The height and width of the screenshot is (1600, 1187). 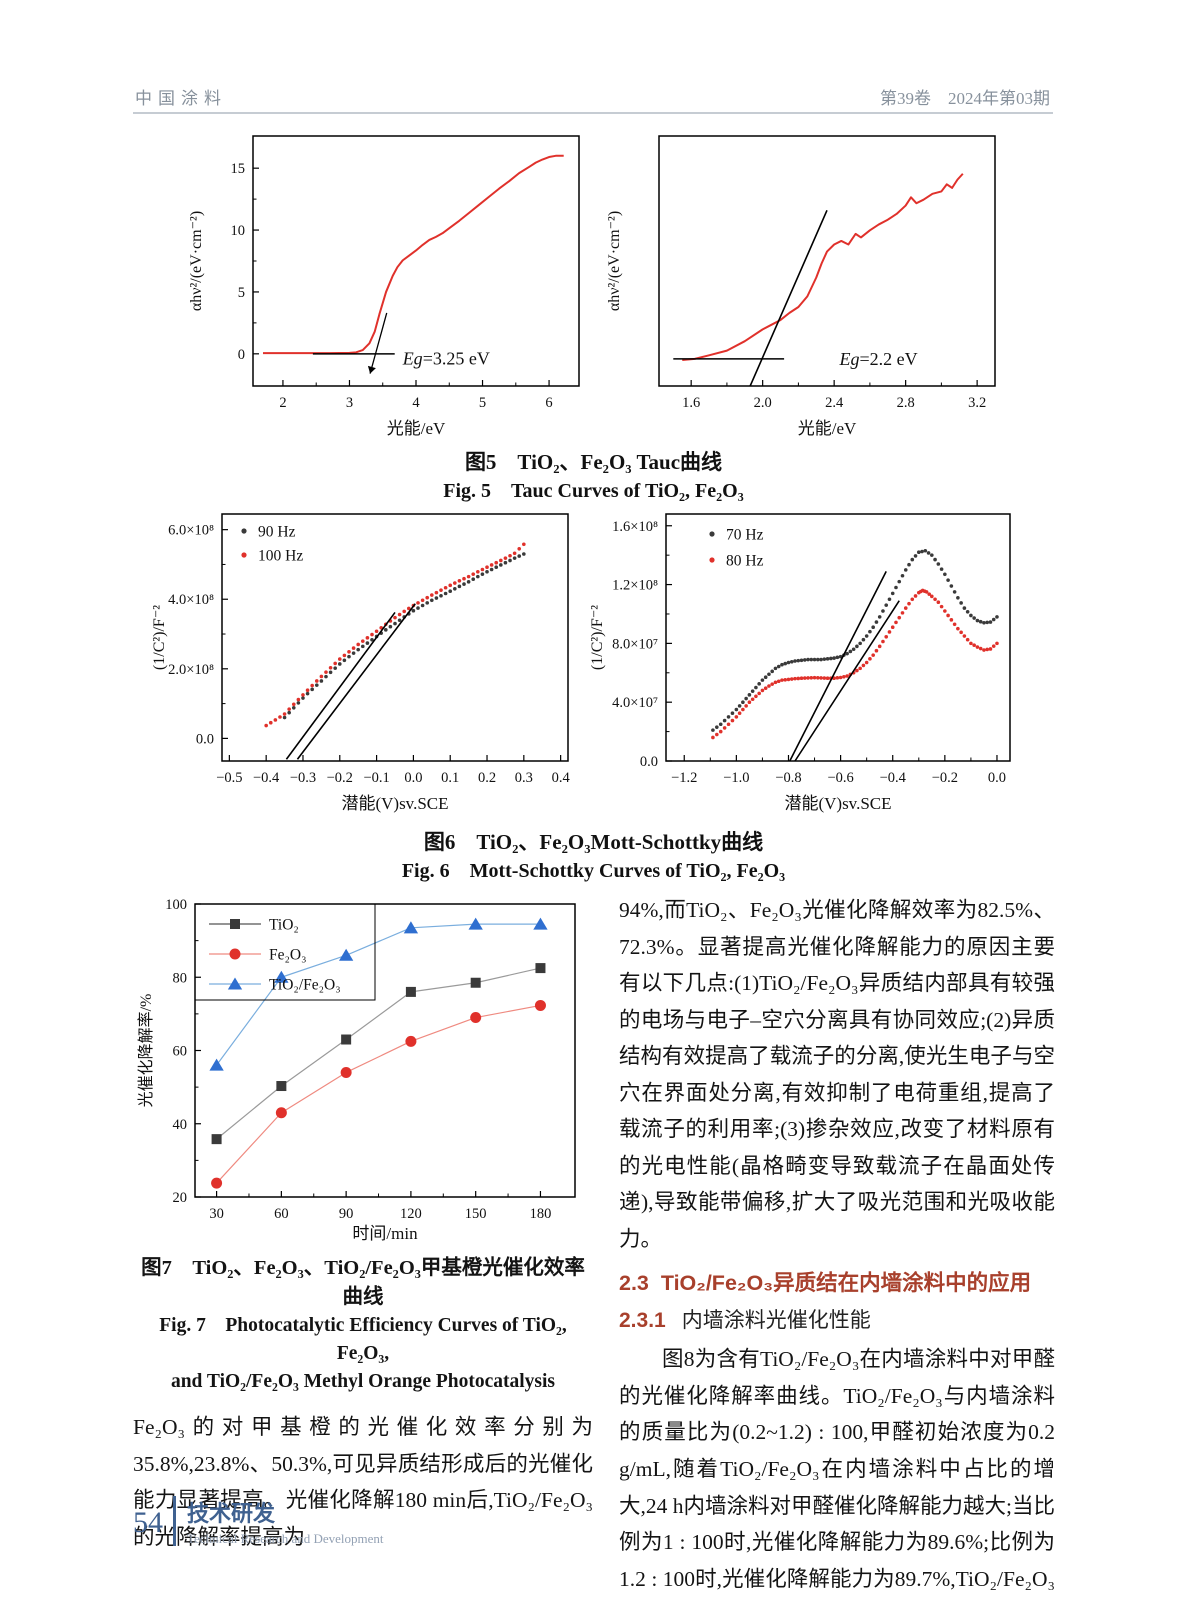 I want to click on page-number: 54, so click(x=148, y=1522).